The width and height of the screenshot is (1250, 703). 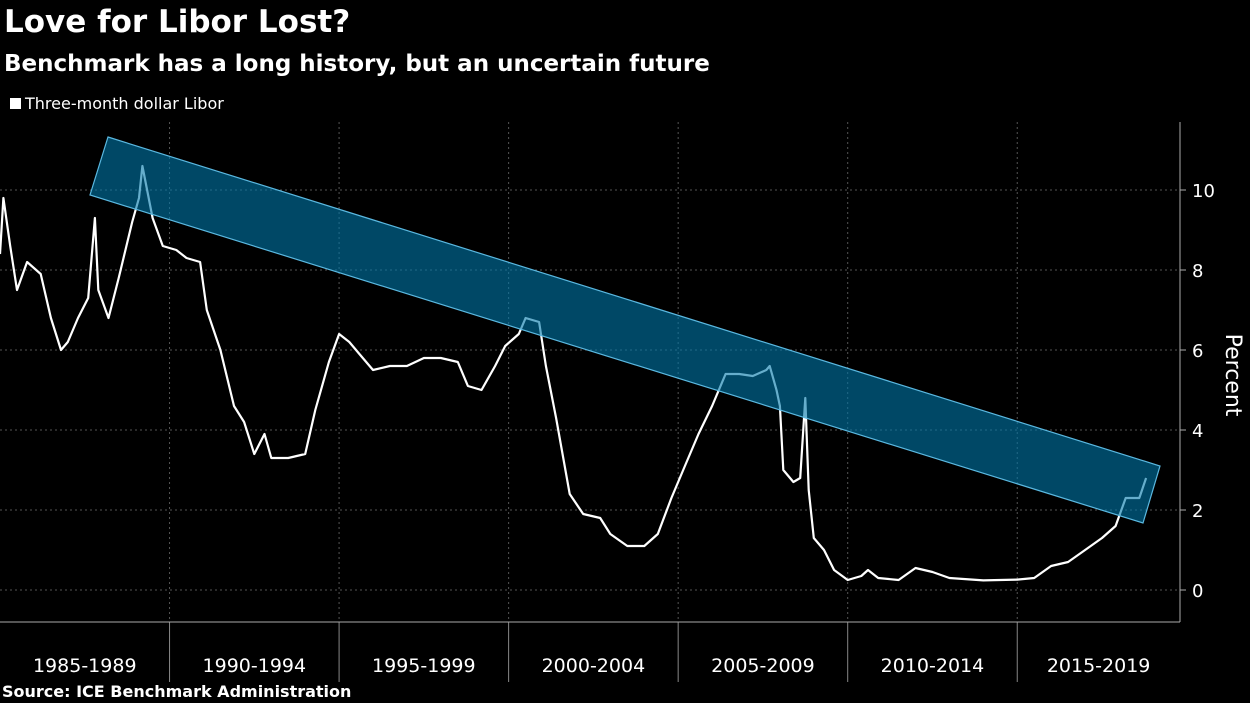 I want to click on y-tick-label: 0, so click(x=1197, y=591).